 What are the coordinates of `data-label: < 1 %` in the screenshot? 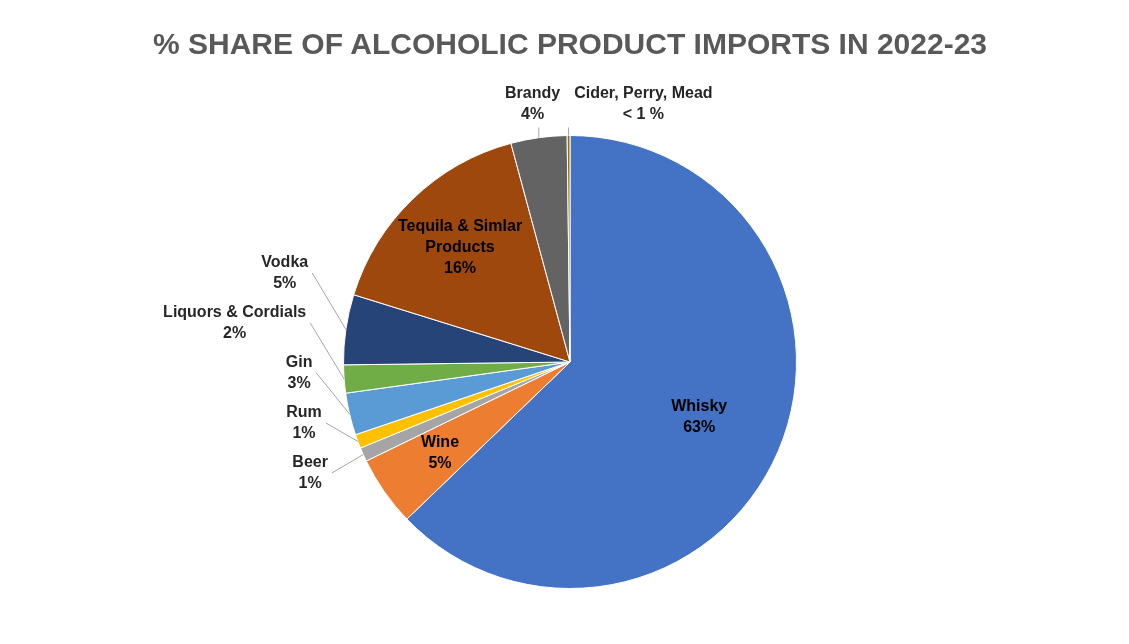 It's located at (643, 114).